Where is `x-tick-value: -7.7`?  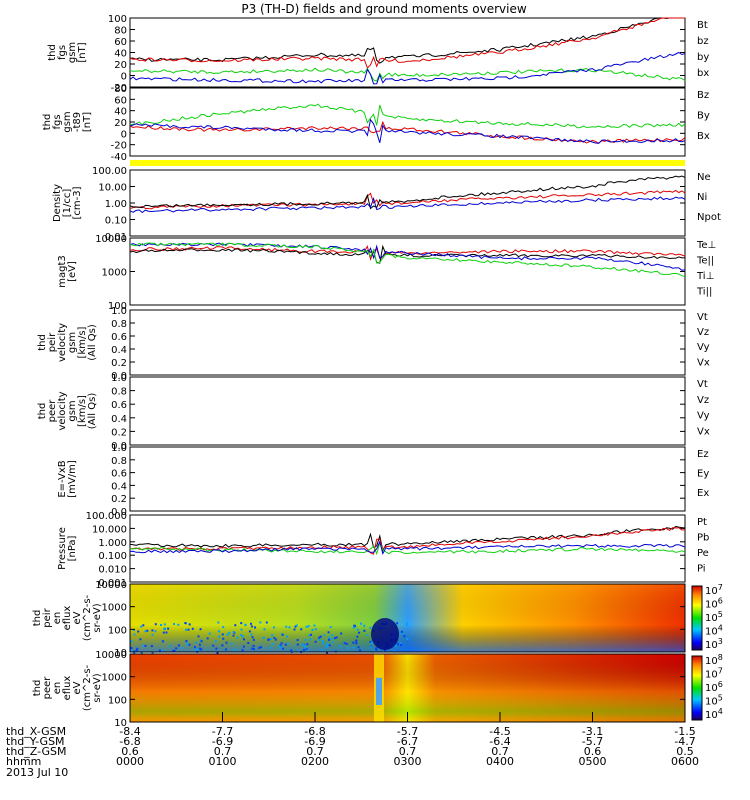 x-tick-value: -7.7 is located at coordinates (222, 731).